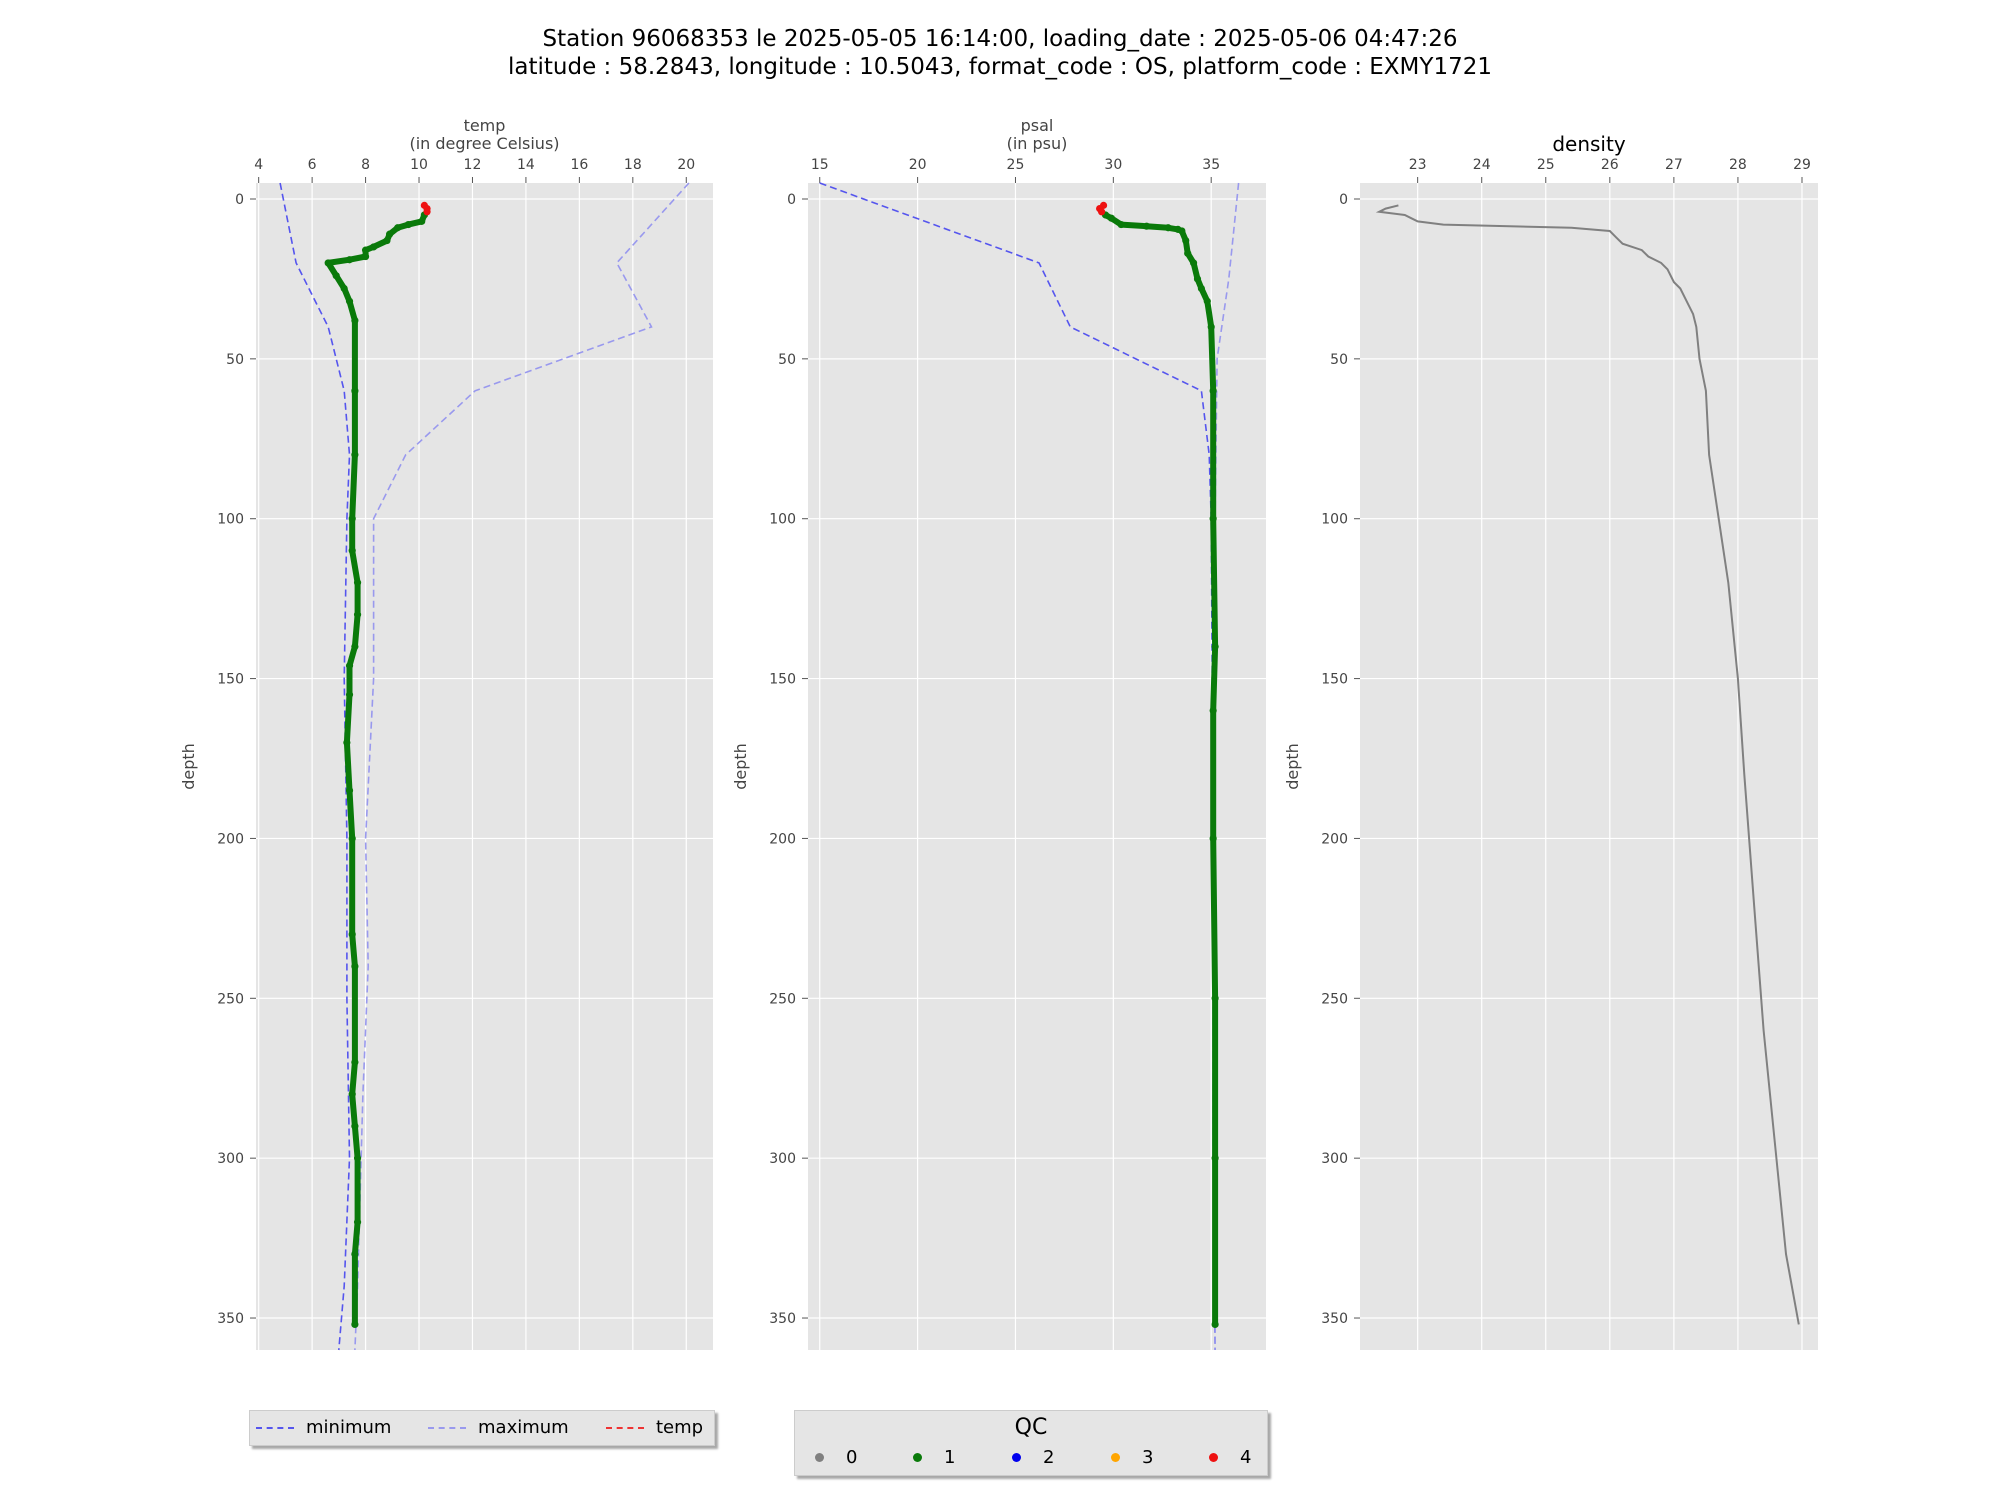  I want to click on x-tick-label: 12, so click(473, 165).